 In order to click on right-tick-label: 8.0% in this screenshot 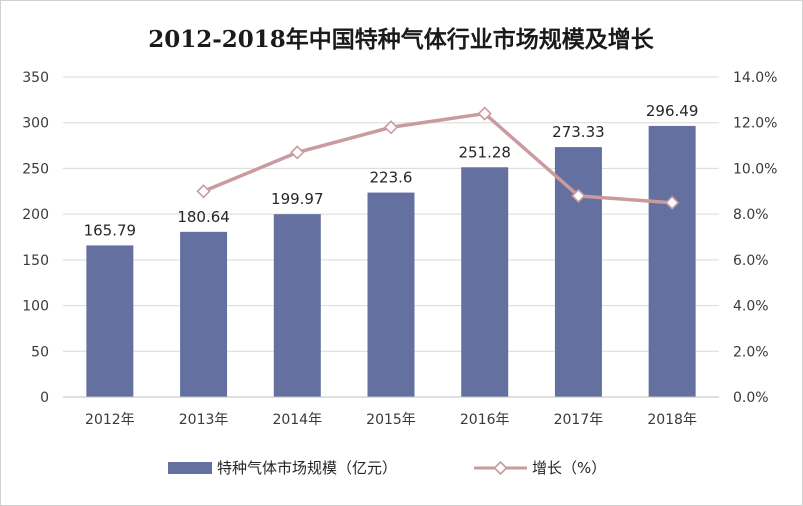, I will do `click(751, 215)`.